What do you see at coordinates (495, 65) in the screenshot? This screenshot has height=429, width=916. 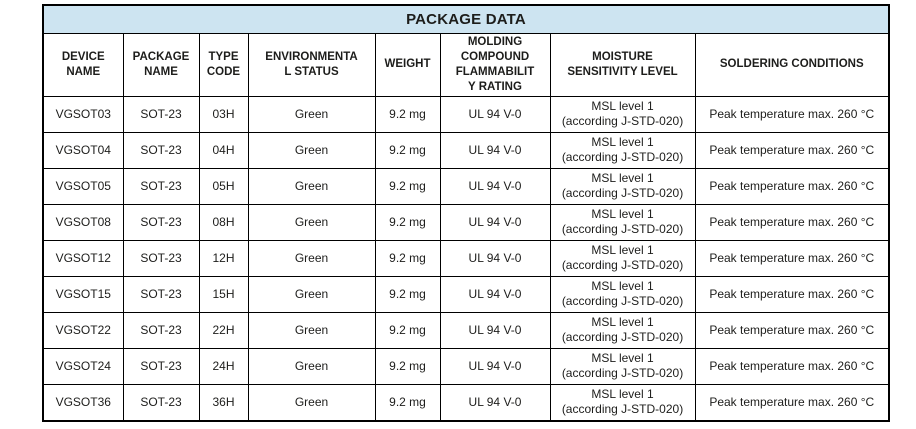 I see `column-header-molding-compound: MOLDING COMPOUND FLAMMABILIT Y RATING` at bounding box center [495, 65].